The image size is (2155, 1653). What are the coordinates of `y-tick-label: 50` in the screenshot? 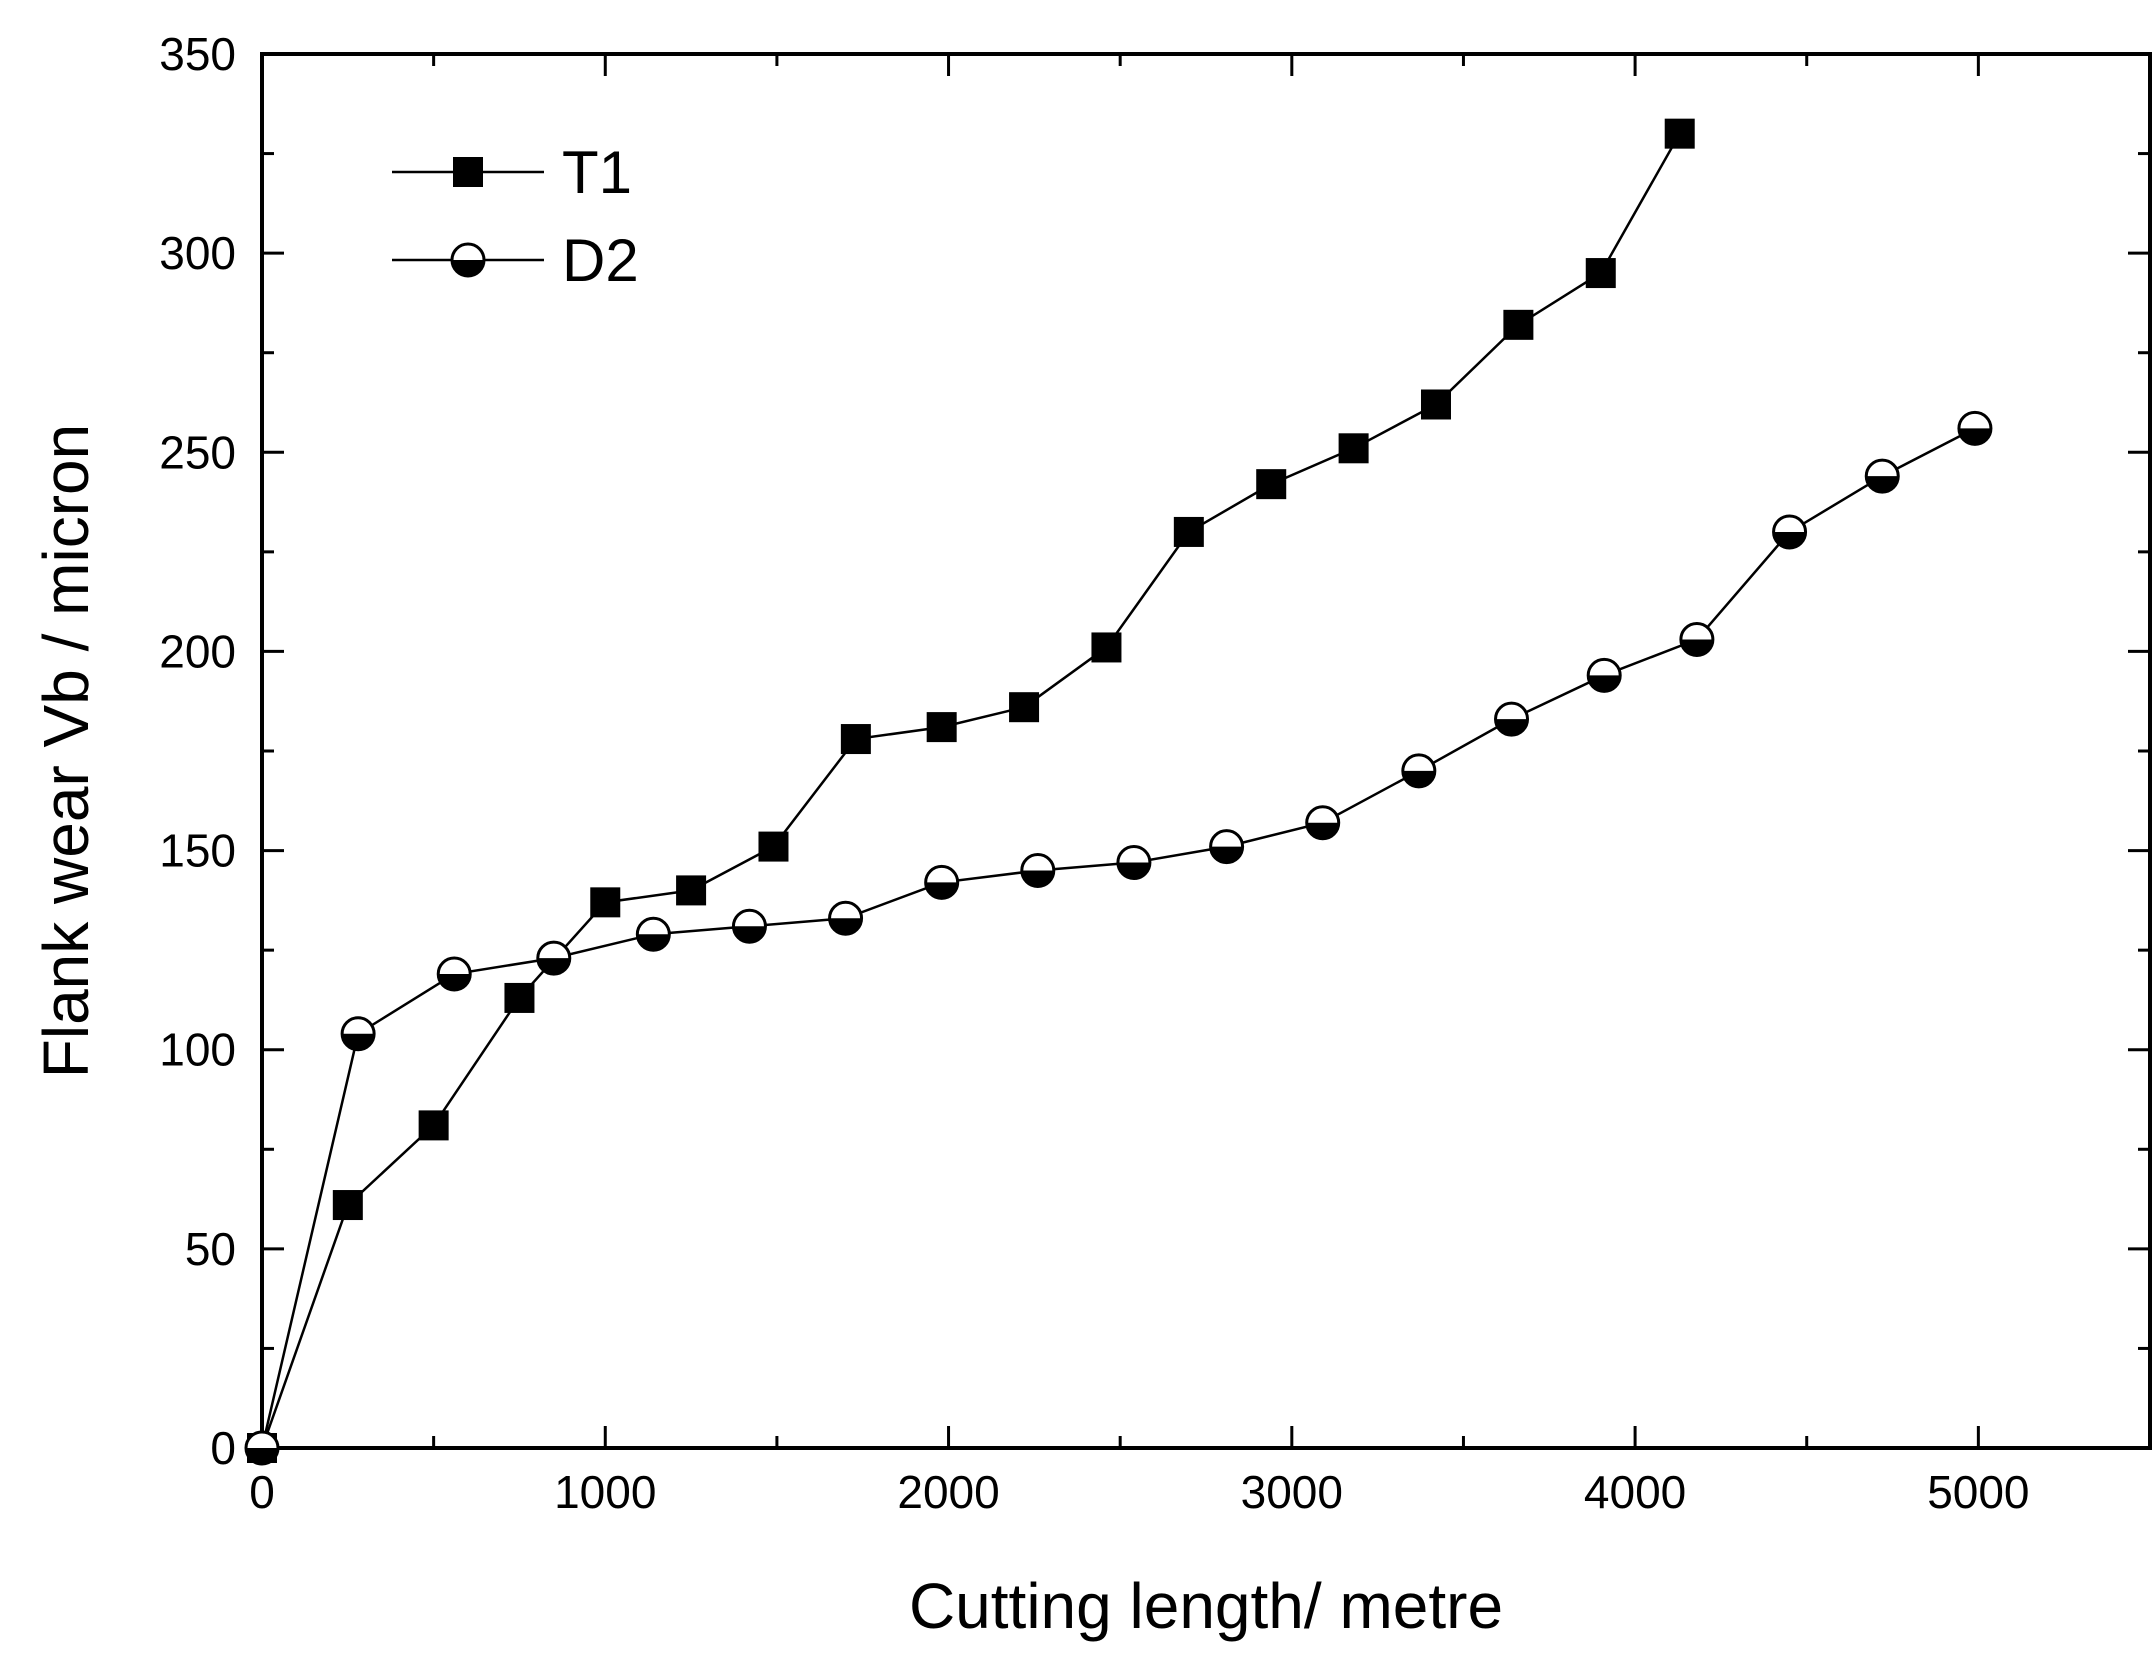 It's located at (210, 1249).